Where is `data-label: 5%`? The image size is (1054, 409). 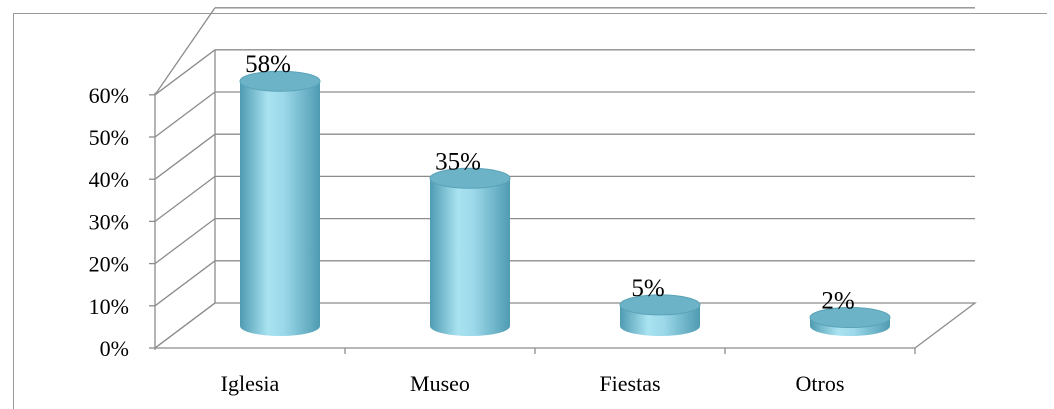 data-label: 5% is located at coordinates (647, 288).